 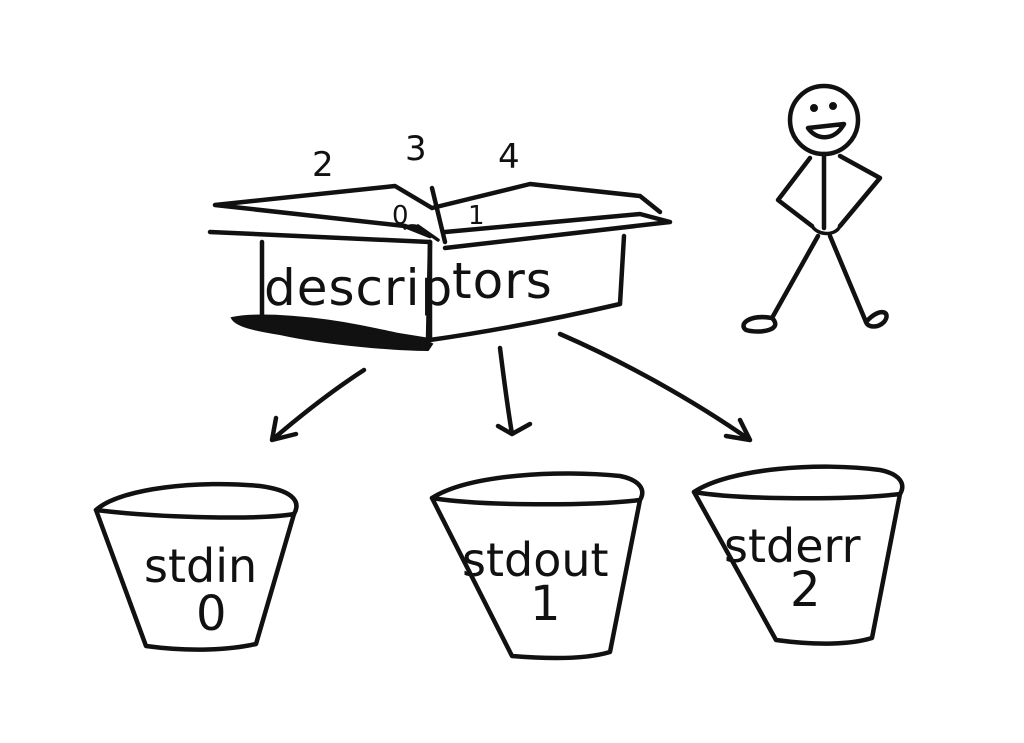 I want to click on bucket-stderr-name: stderr, so click(x=792, y=546).